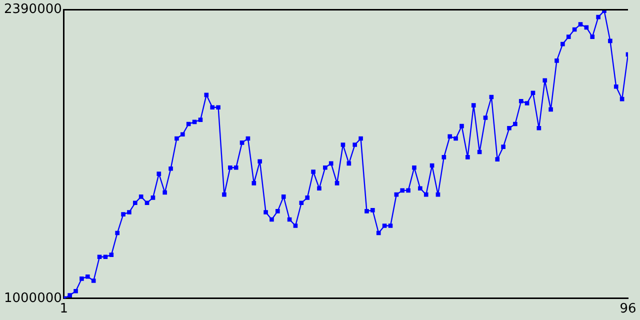 The image size is (640, 320). Describe the element at coordinates (33, 10) in the screenshot. I see `y-tick-label: 2390000` at that location.